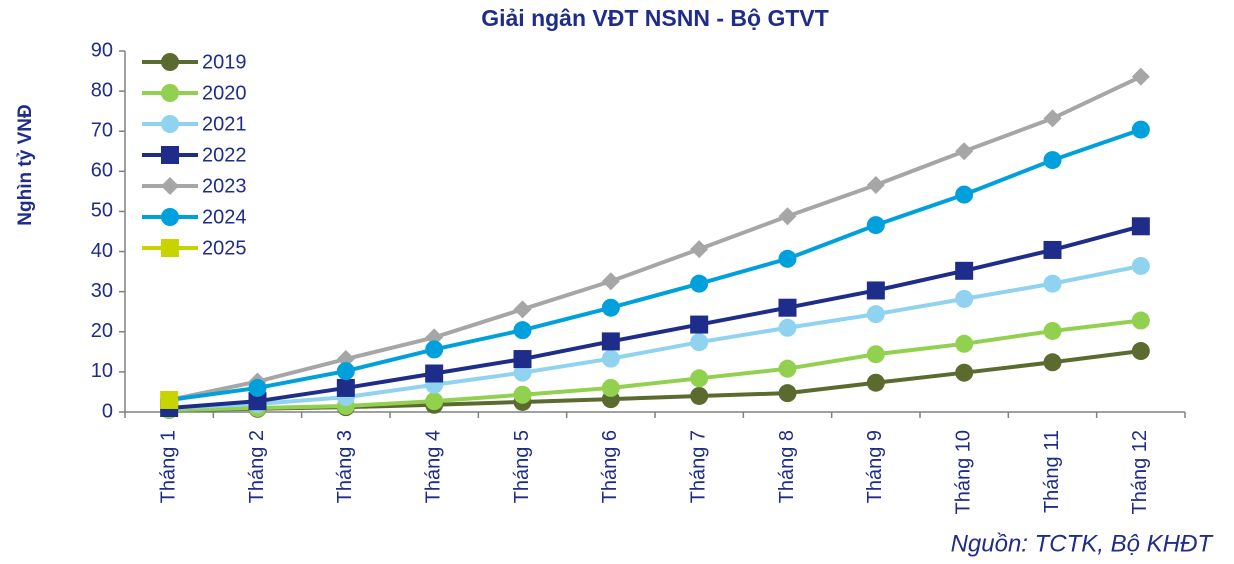  I want to click on y-tick-label: 40, so click(102, 251).